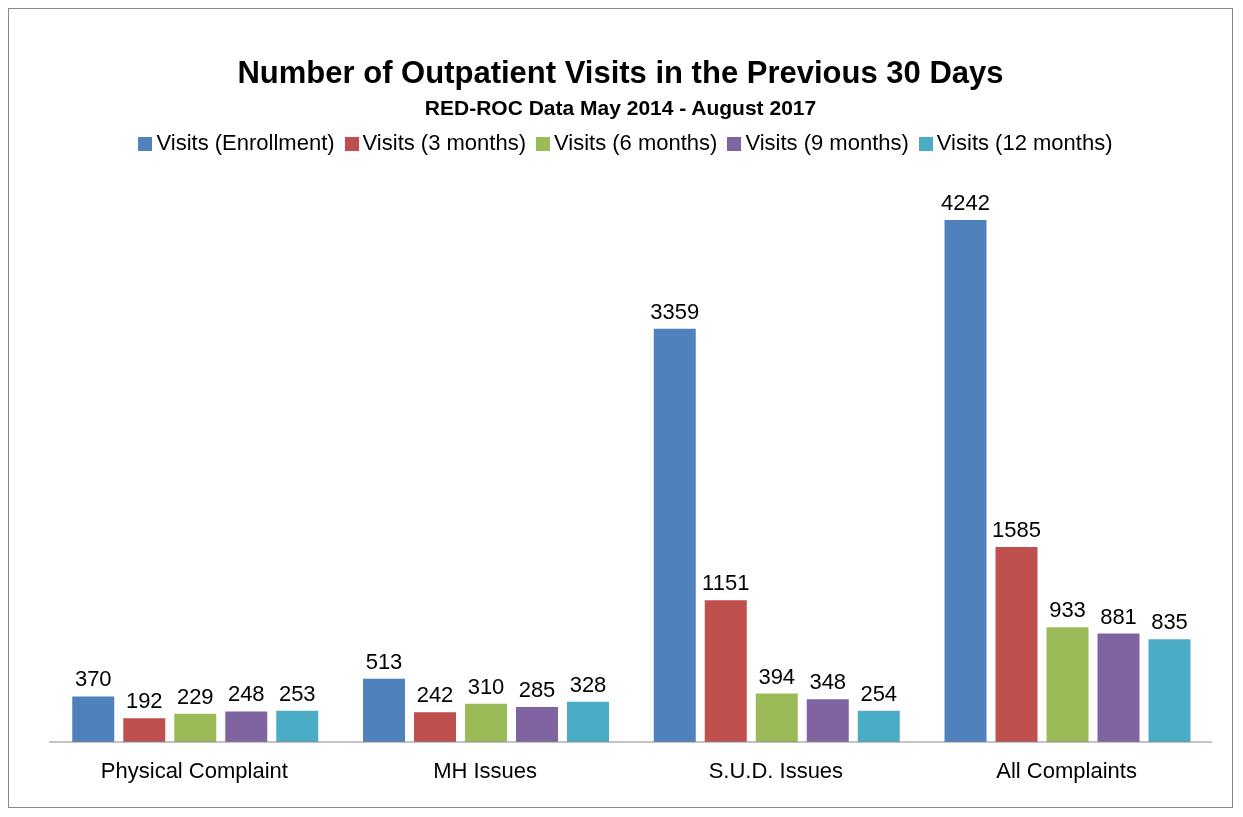 The image size is (1243, 817). I want to click on data-label: 242, so click(435, 695).